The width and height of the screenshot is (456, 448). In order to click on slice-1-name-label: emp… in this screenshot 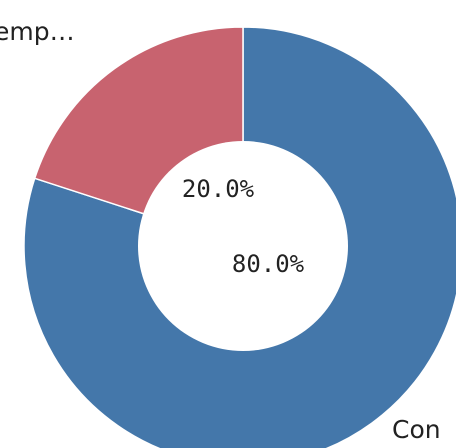, I will do `click(37, 31)`.